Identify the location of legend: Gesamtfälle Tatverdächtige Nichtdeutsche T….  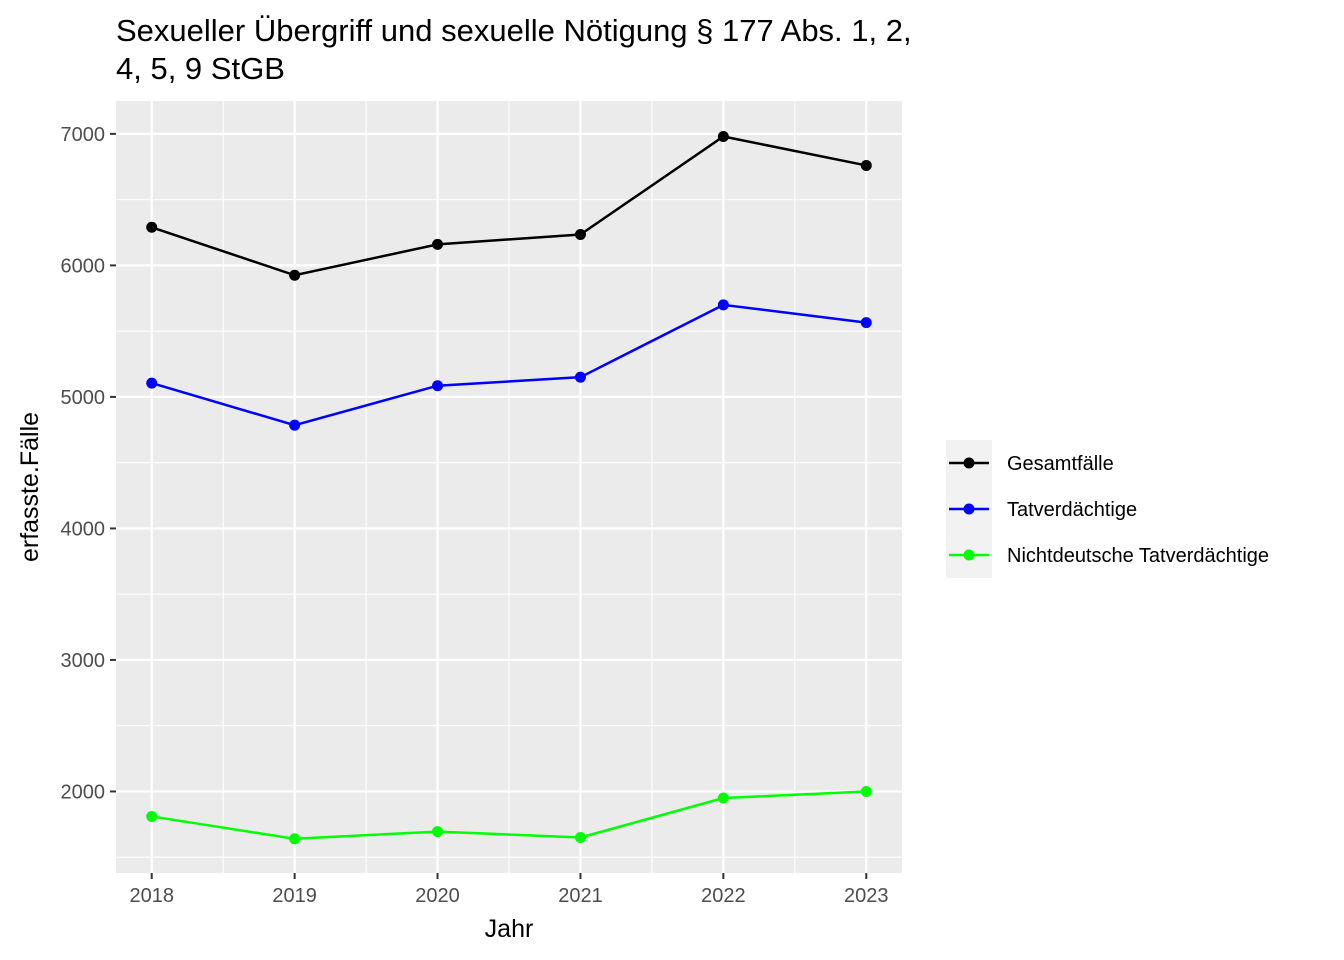
(1109, 510).